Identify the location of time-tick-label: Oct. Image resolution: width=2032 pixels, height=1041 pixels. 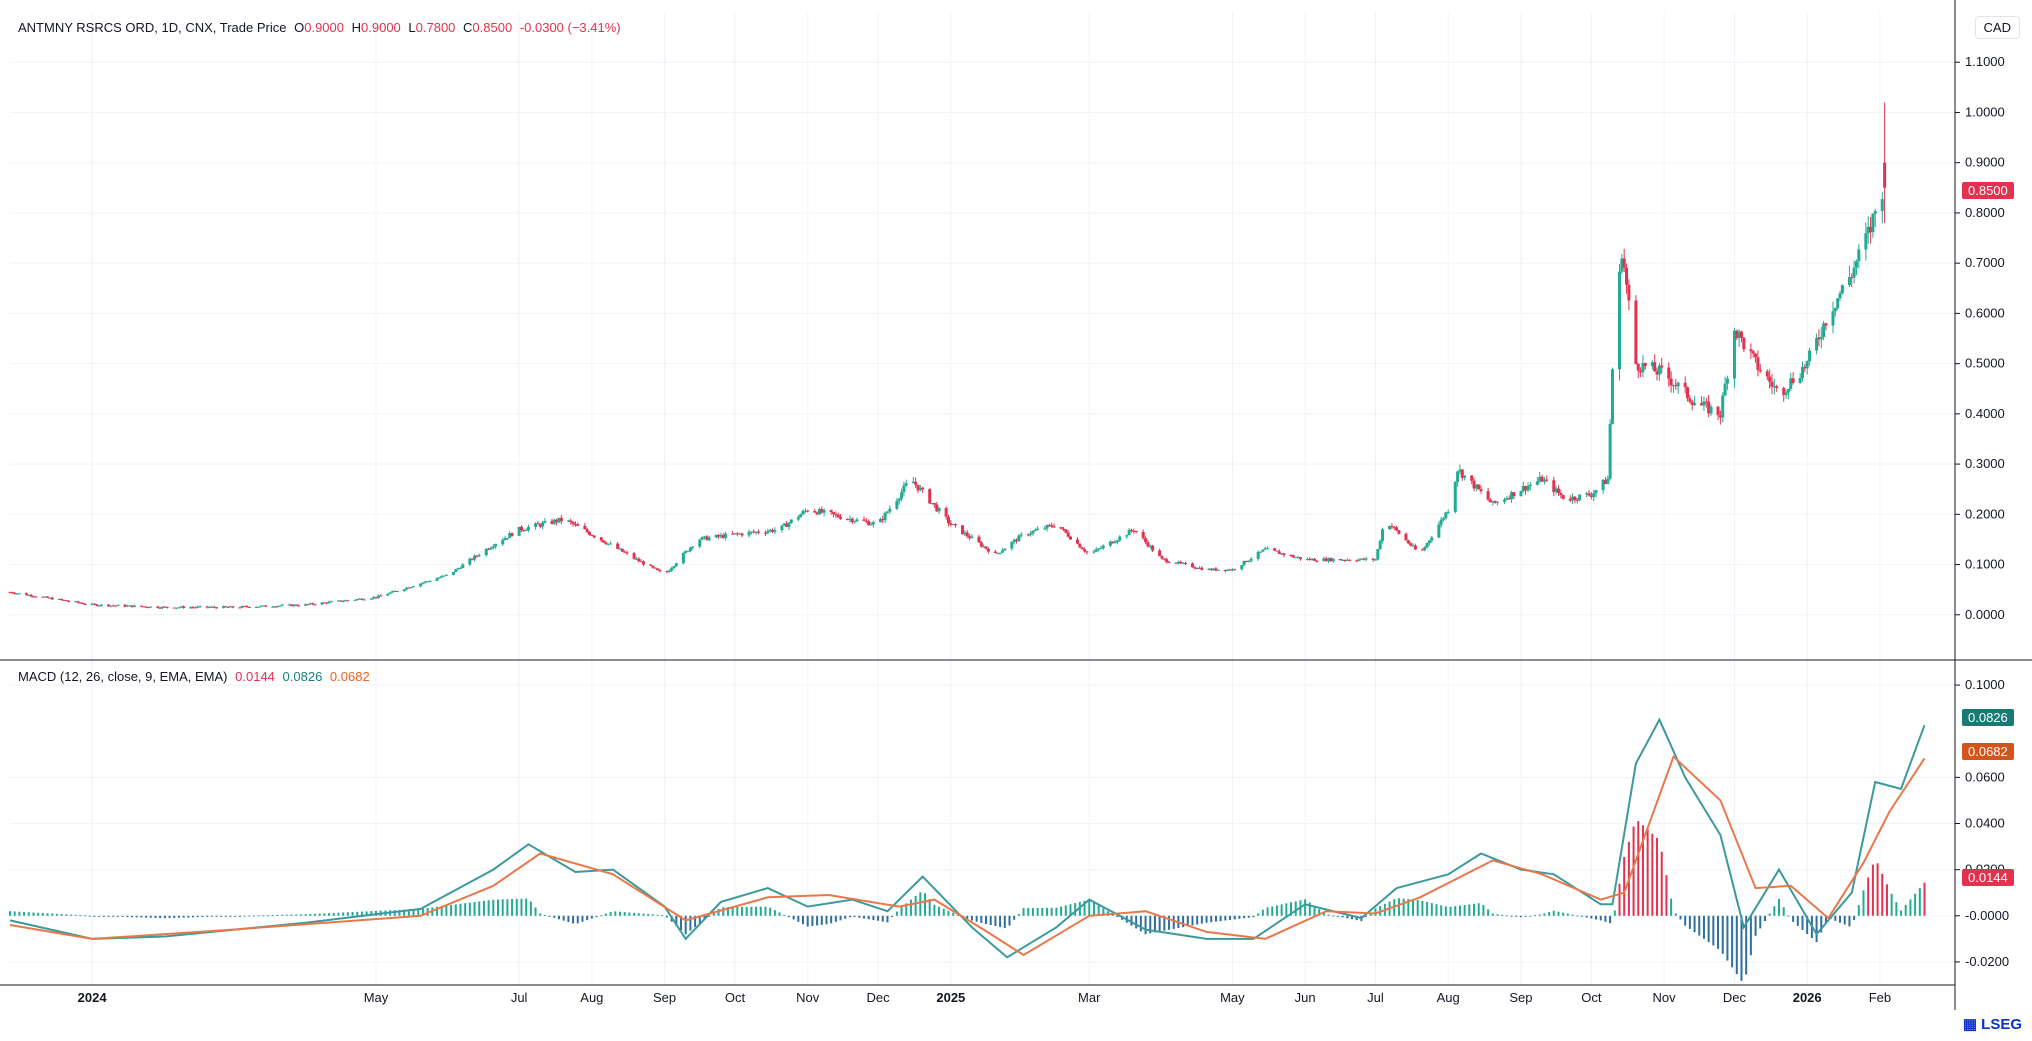
(735, 997).